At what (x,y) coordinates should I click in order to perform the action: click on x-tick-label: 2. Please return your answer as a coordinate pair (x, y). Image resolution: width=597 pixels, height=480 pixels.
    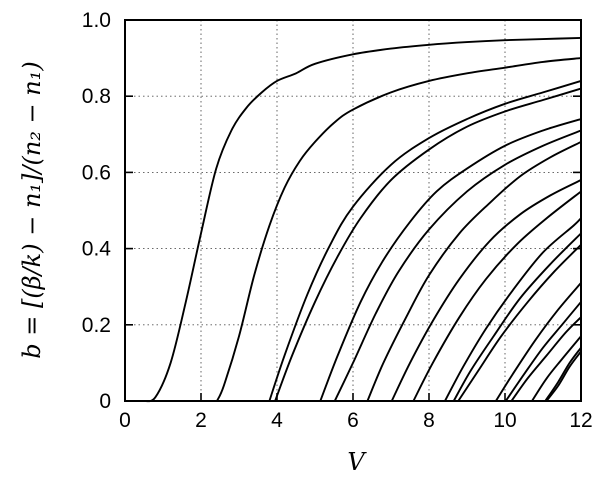
    Looking at the image, I should click on (201, 420).